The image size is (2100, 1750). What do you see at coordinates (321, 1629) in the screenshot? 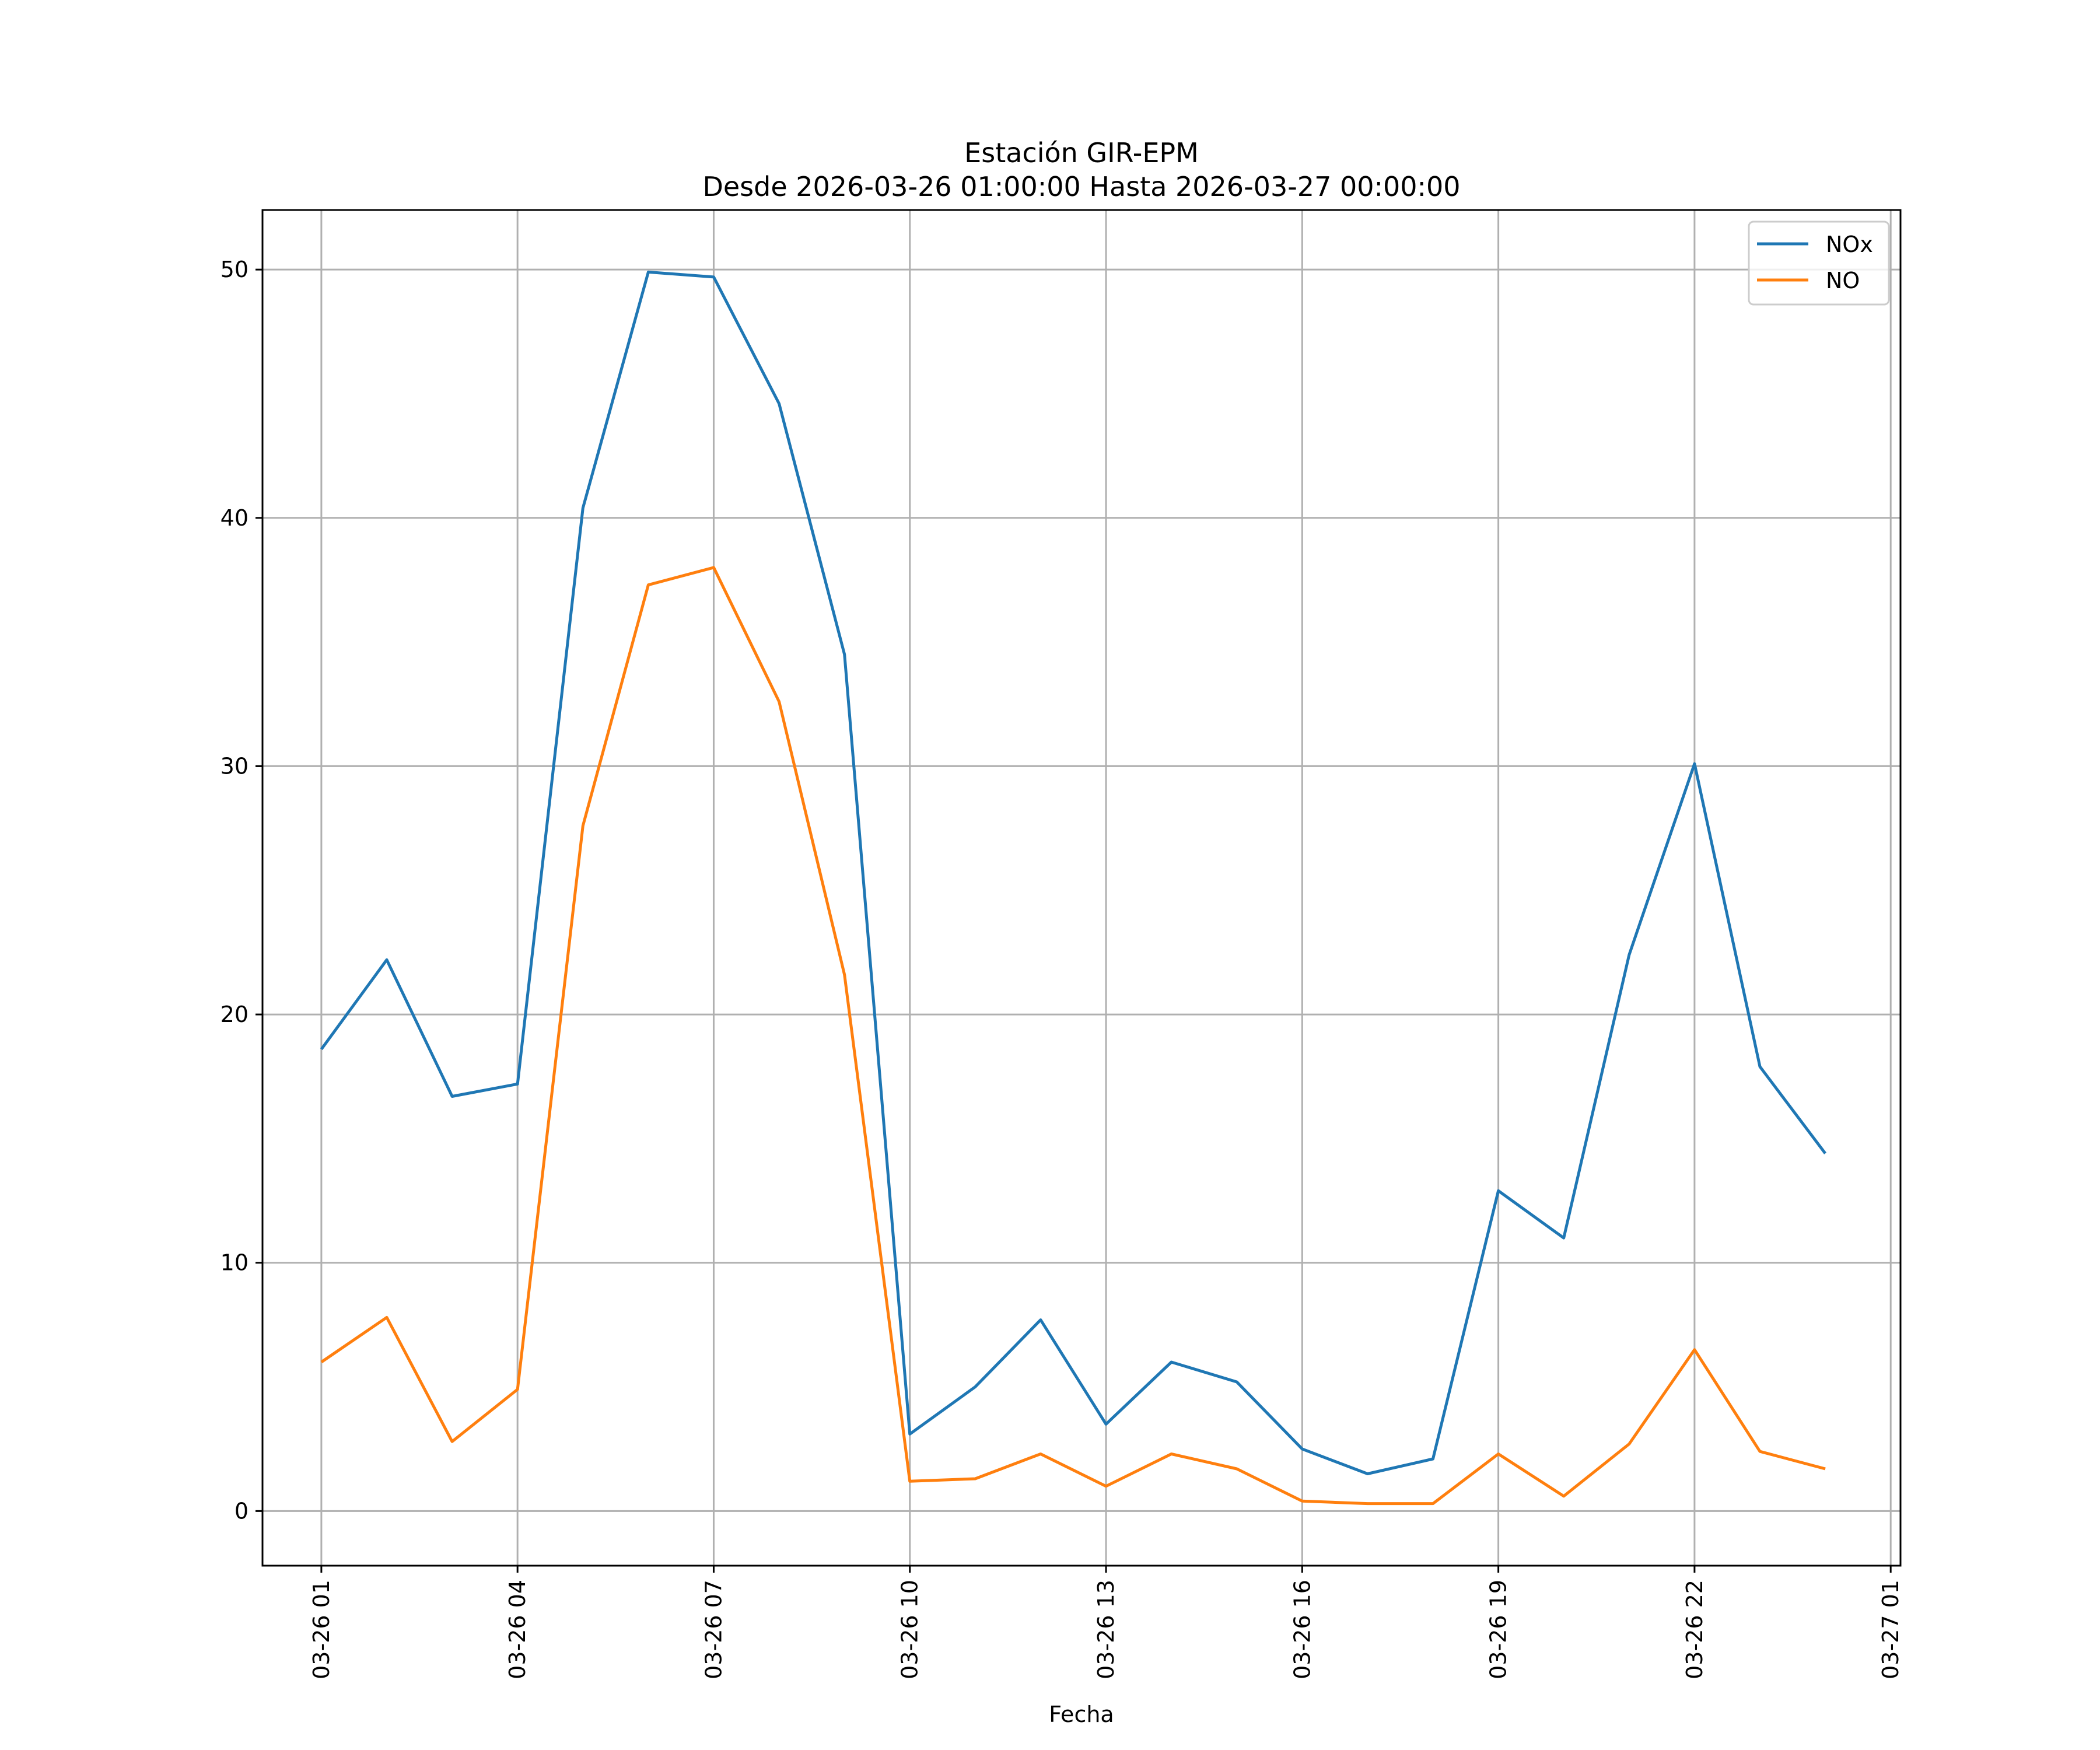
I see `x-tick-label: 03-26 01` at bounding box center [321, 1629].